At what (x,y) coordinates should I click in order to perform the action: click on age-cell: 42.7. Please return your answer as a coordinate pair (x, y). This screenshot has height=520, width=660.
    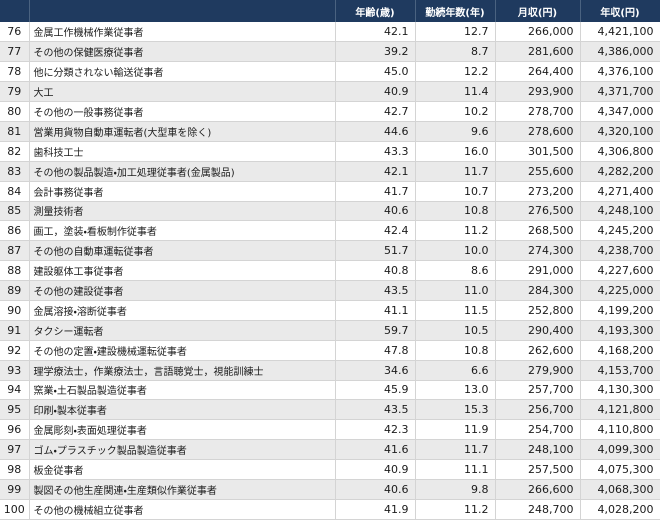
    Looking at the image, I should click on (375, 111).